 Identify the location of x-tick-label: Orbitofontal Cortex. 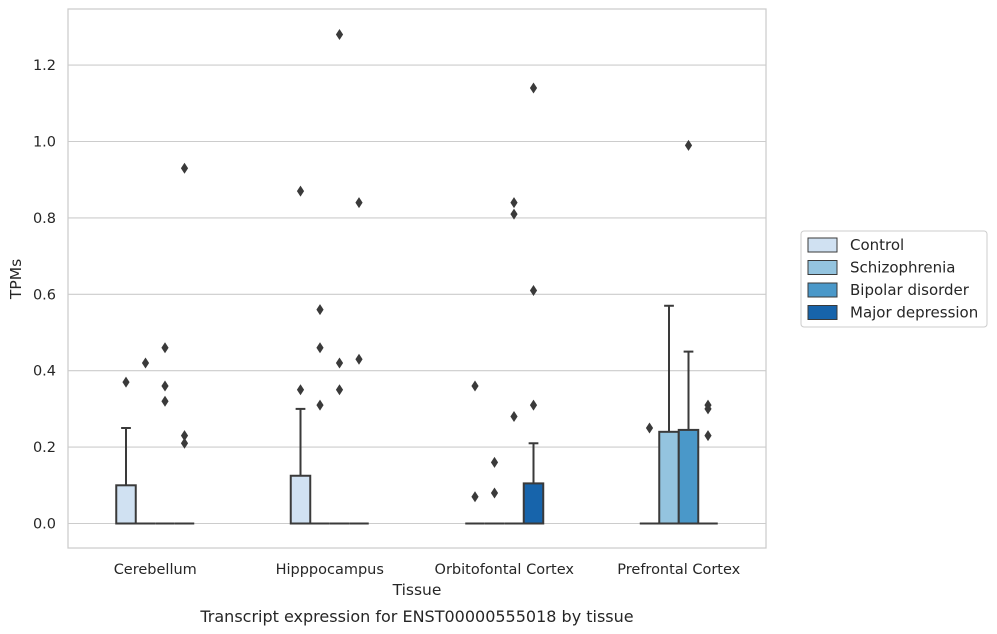
(505, 570).